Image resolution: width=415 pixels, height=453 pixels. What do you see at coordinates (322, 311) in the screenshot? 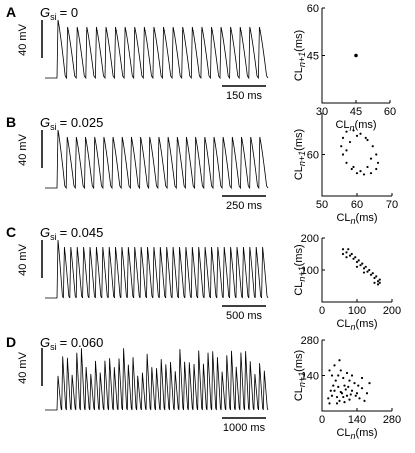
I see `x-tick-label: 0` at bounding box center [322, 311].